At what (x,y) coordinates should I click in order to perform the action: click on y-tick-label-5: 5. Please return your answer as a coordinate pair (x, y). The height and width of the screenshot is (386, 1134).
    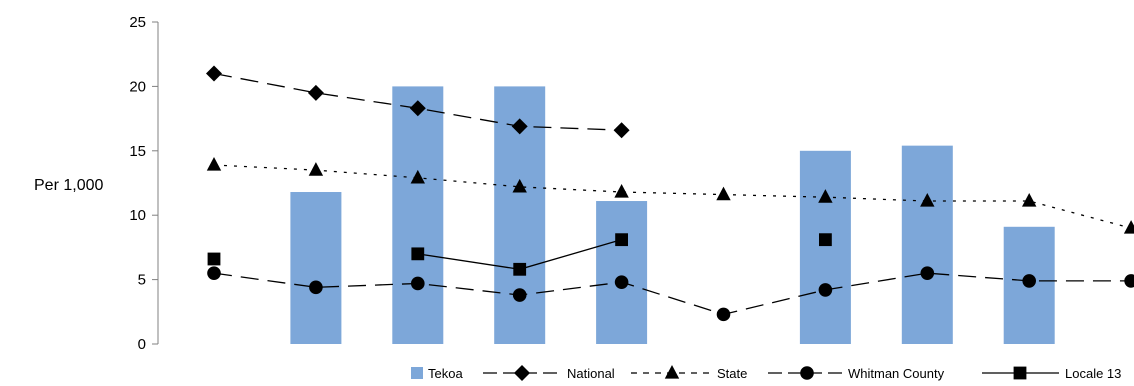
    Looking at the image, I should click on (142, 280).